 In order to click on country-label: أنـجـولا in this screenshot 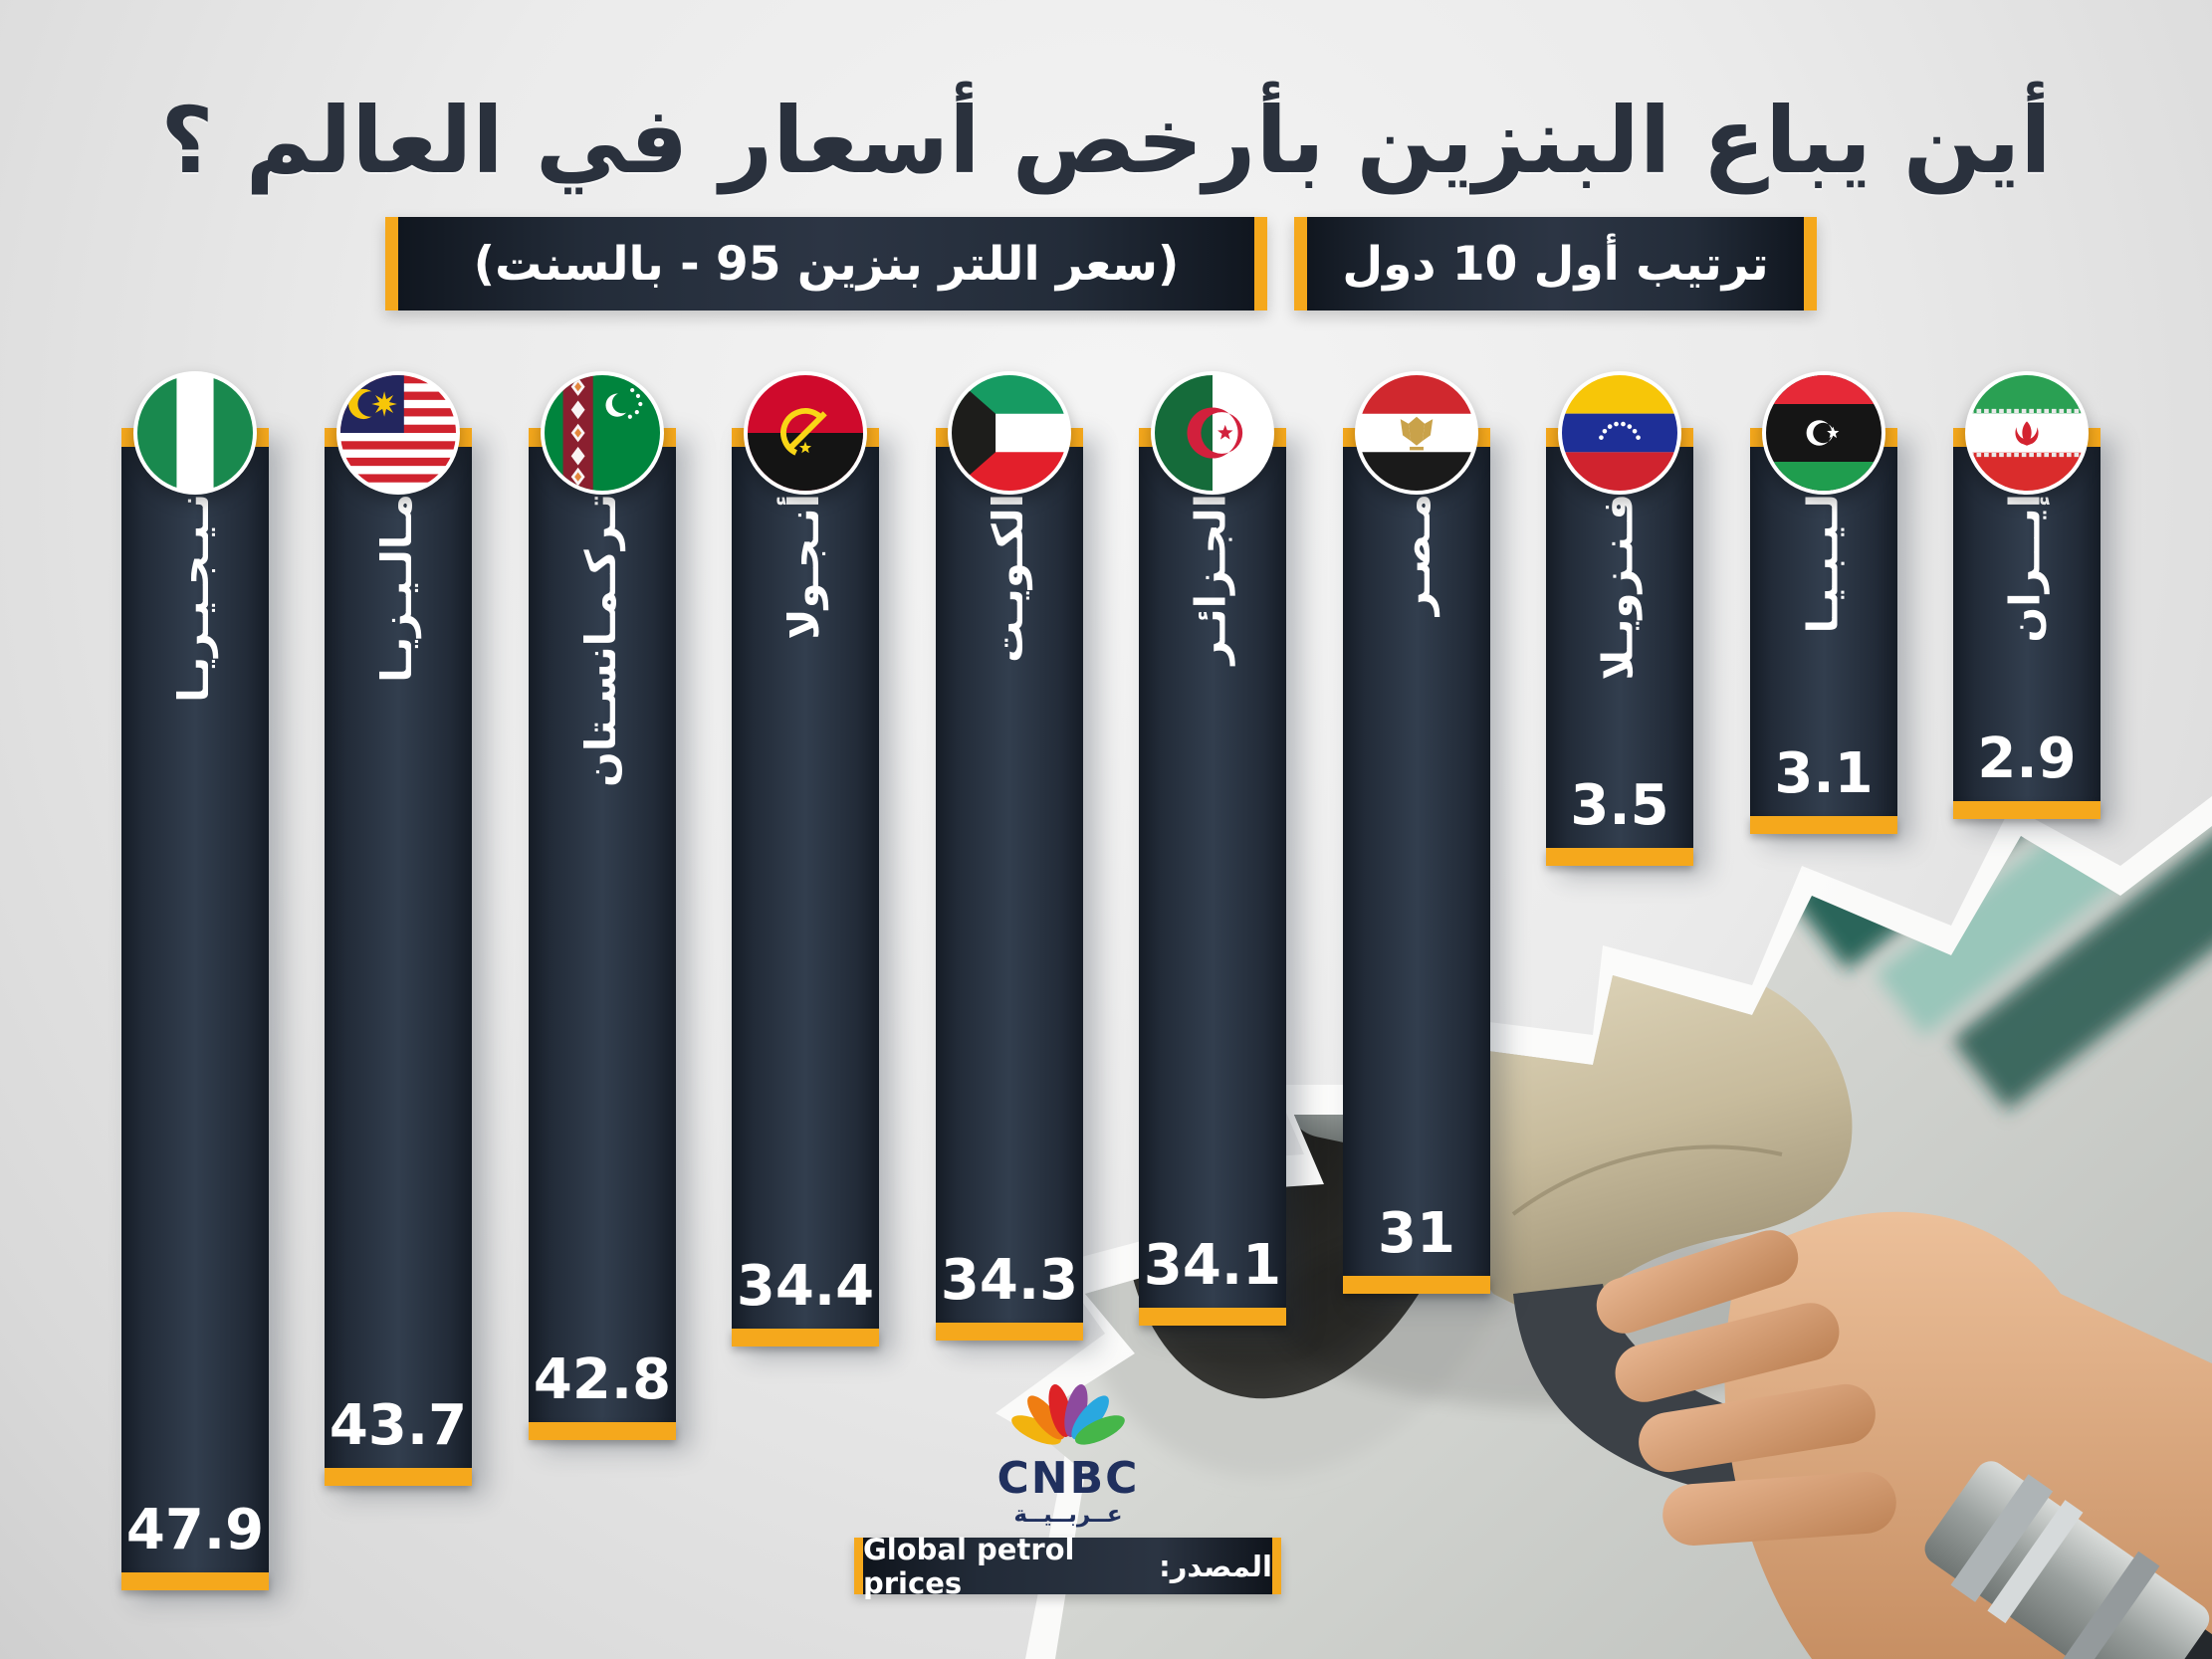, I will do `click(803, 567)`.